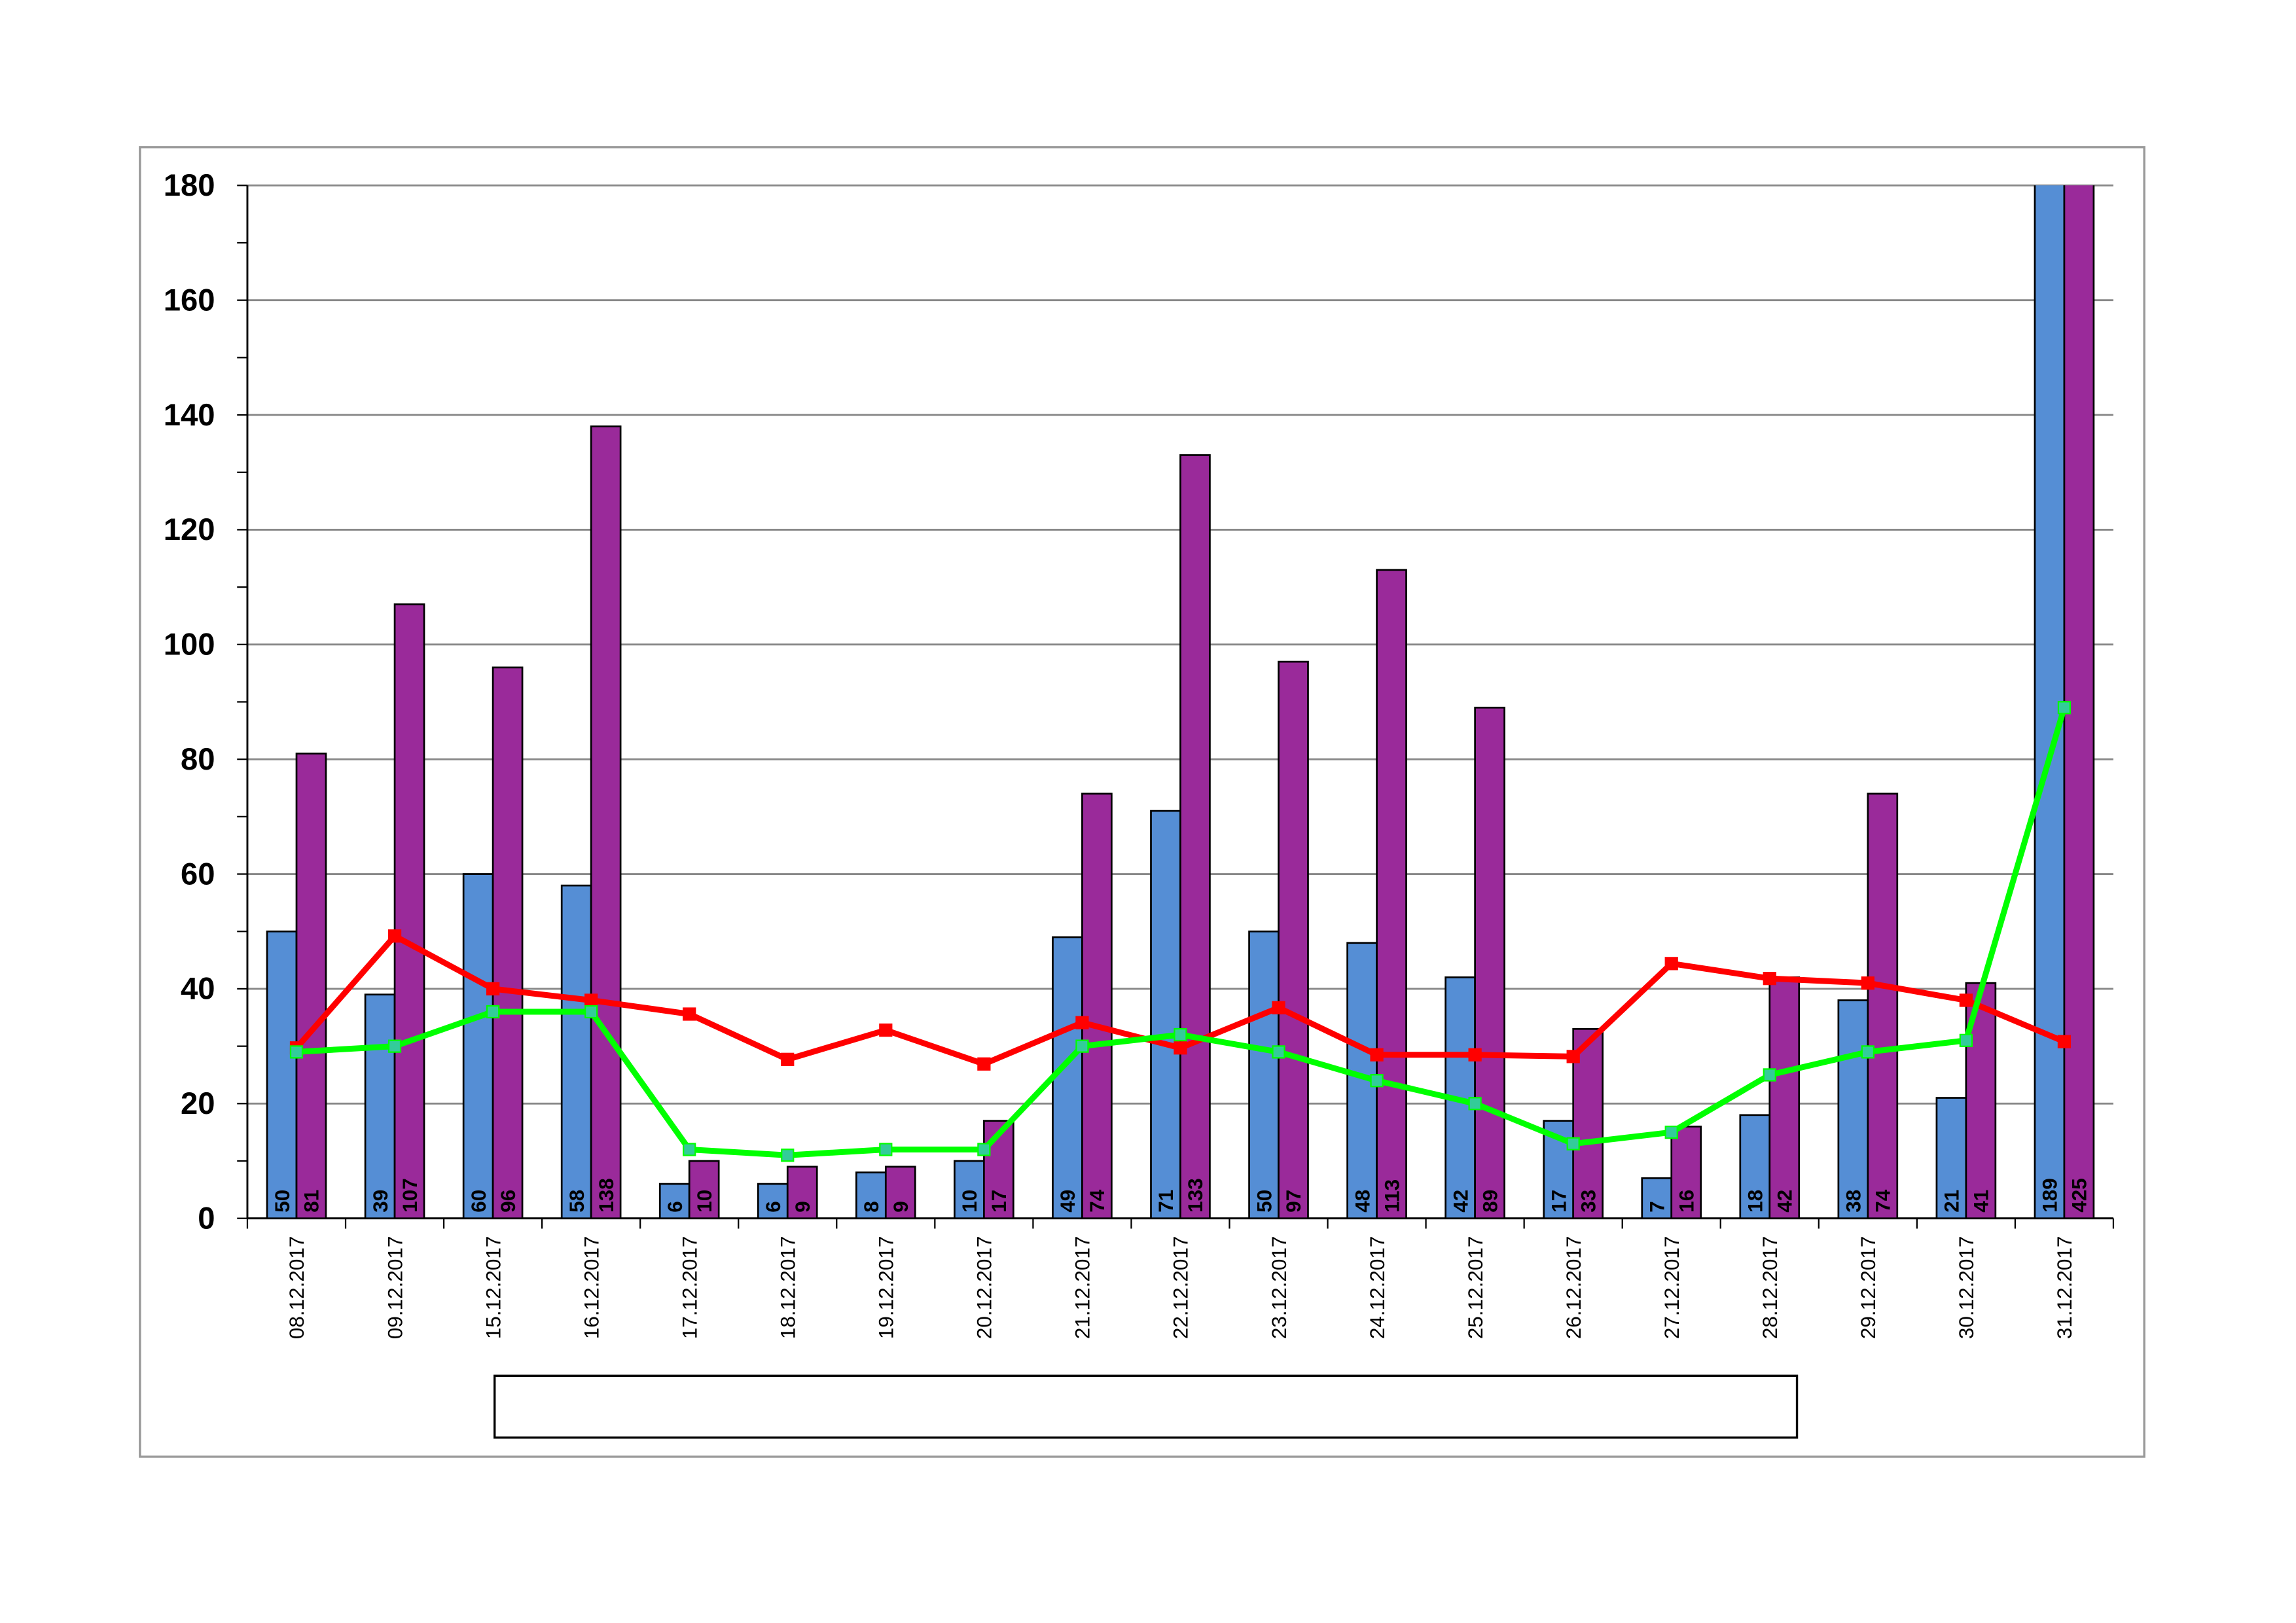 Image resolution: width=2296 pixels, height=1623 pixels. Describe the element at coordinates (1082, 1288) in the screenshot. I see `x-tick-label: 21.12.2017` at that location.